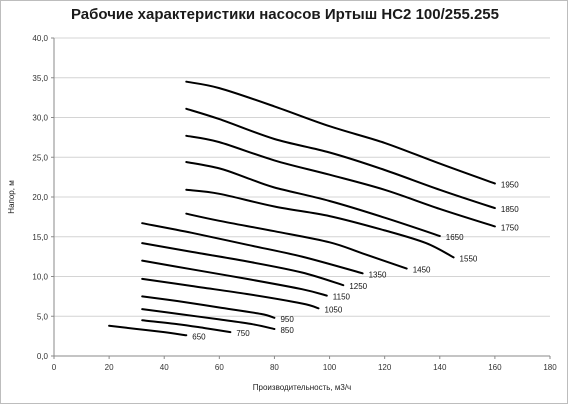 The width and height of the screenshot is (570, 406). Describe the element at coordinates (40, 157) in the screenshot. I see `y-tick-label: 25,0` at that location.